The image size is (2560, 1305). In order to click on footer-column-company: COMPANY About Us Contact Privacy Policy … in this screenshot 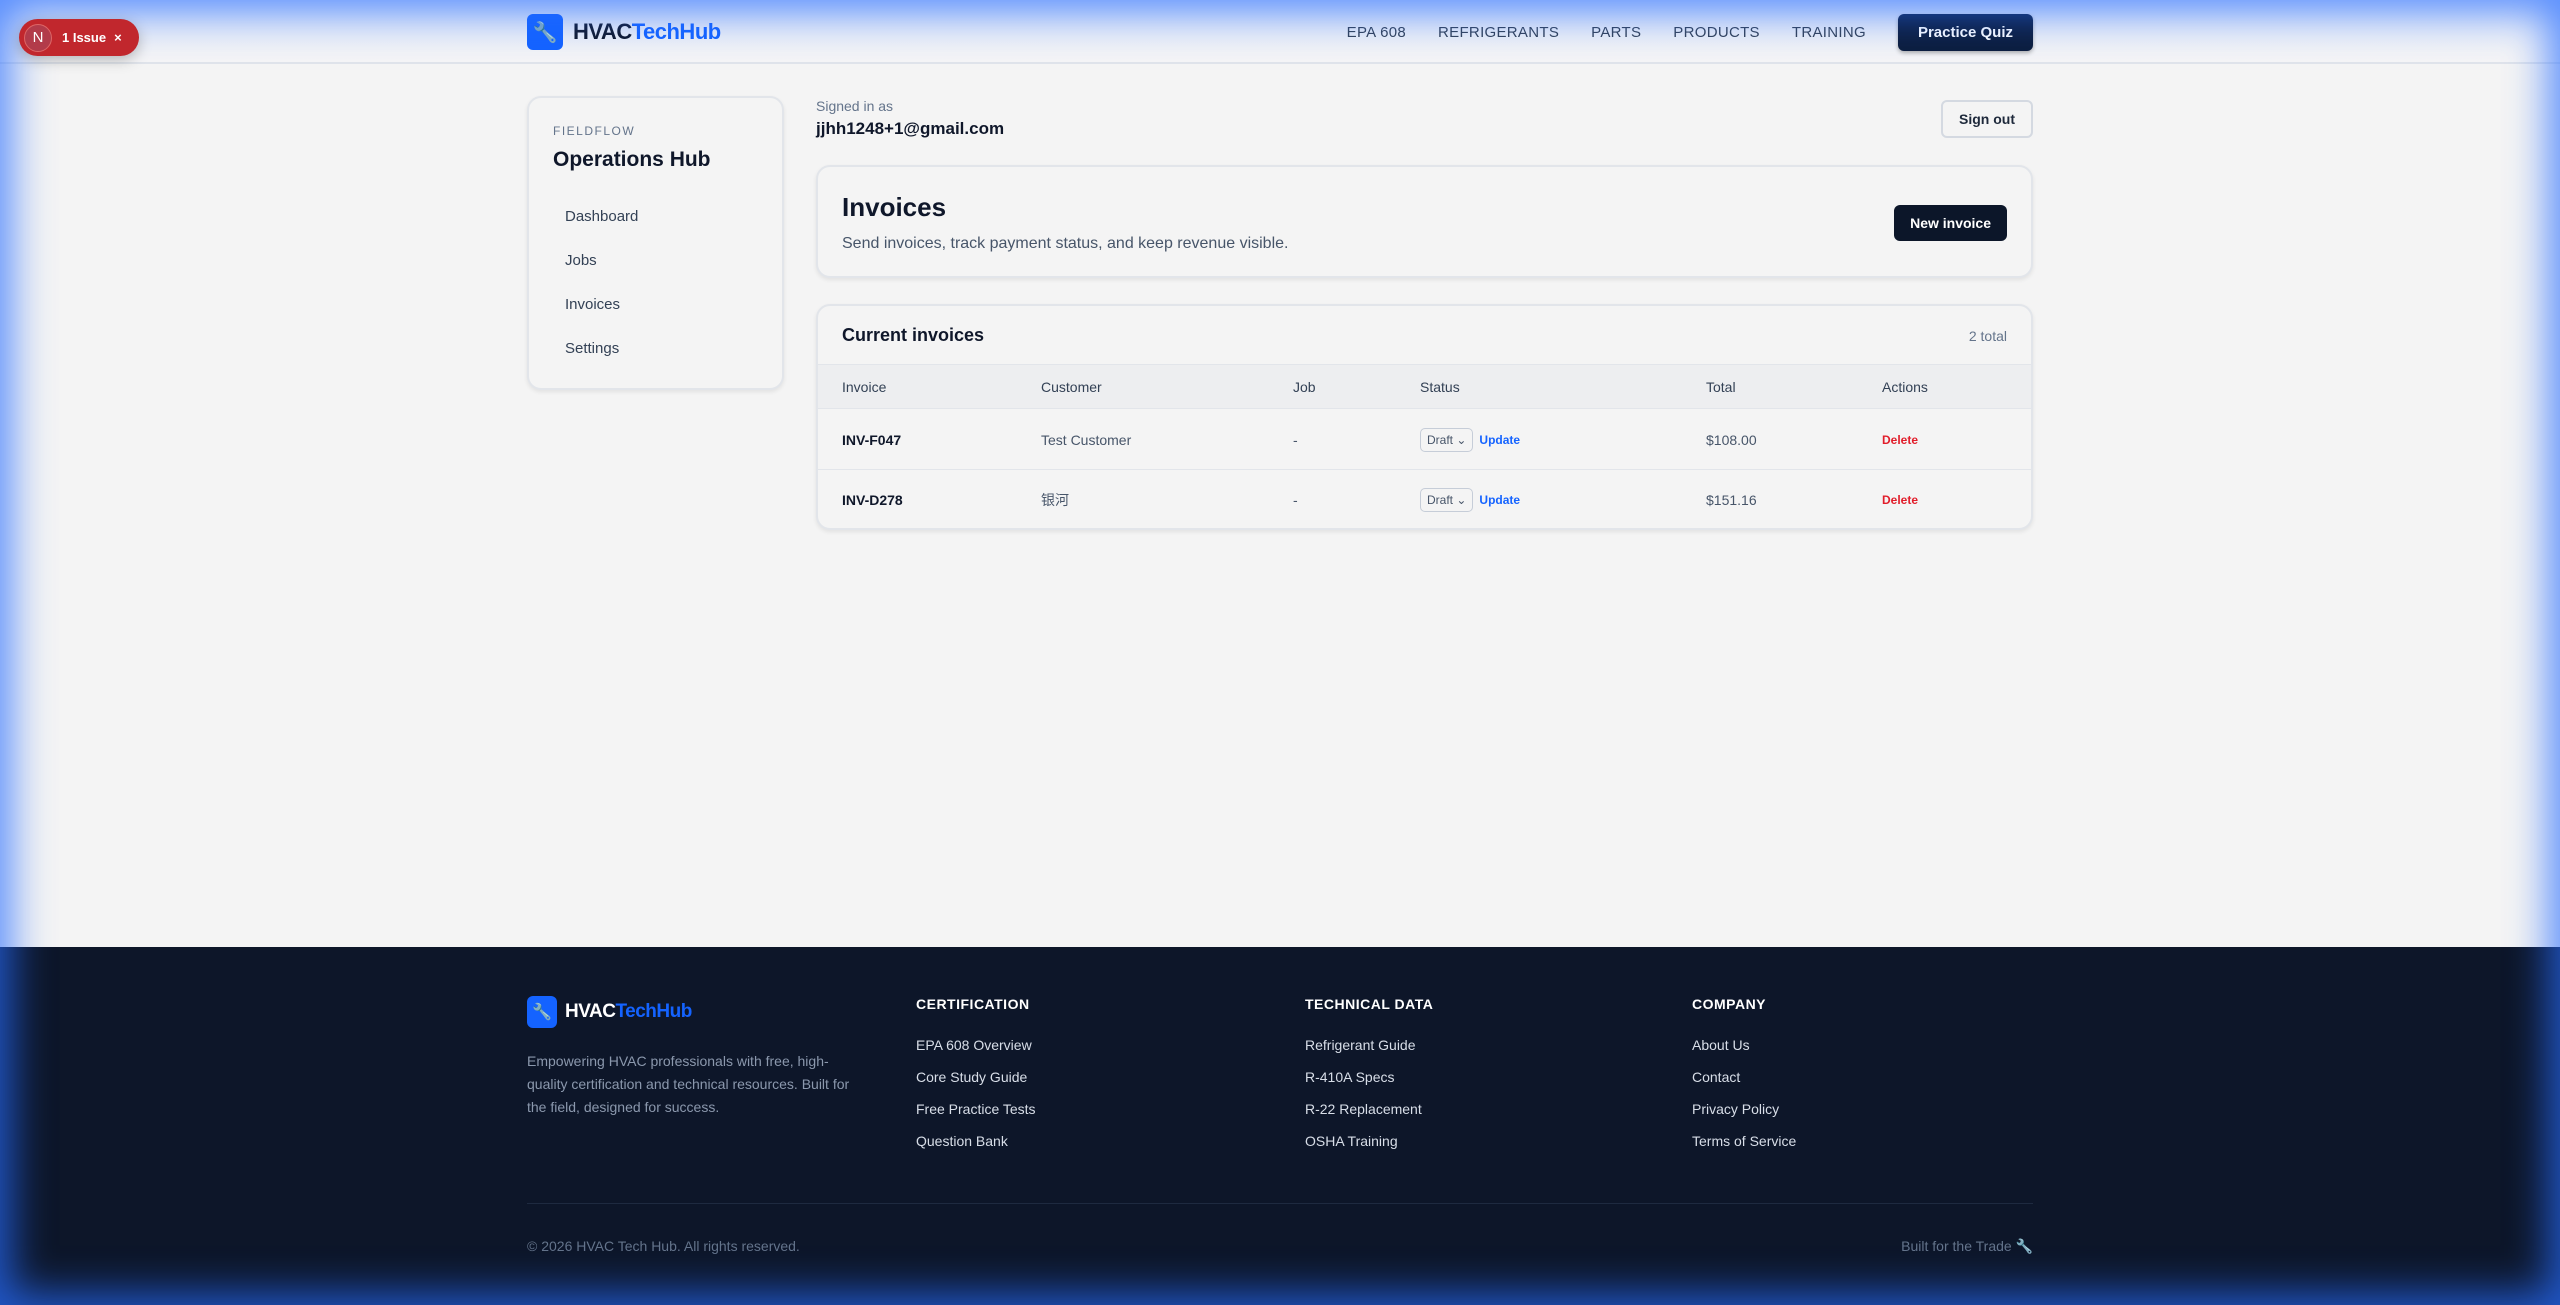, I will do `click(1744, 1080)`.